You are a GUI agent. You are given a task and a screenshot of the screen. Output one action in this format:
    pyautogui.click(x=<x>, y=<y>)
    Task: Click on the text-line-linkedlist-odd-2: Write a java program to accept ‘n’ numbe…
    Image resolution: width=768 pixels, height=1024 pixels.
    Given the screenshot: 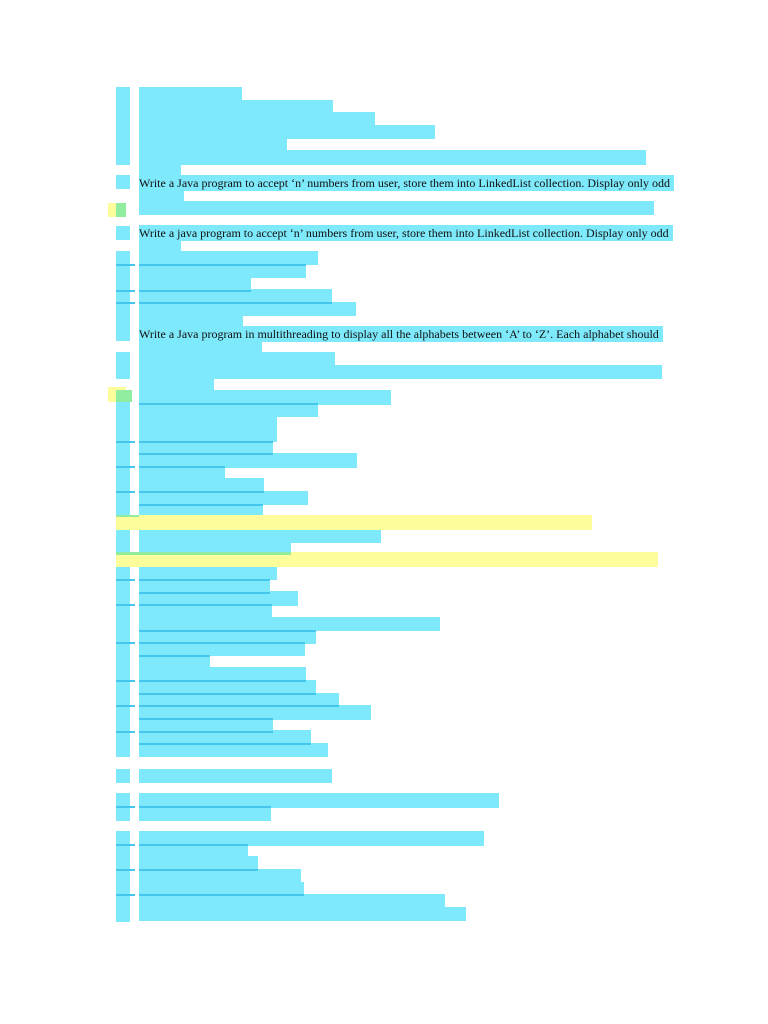 What is the action you would take?
    pyautogui.click(x=406, y=233)
    